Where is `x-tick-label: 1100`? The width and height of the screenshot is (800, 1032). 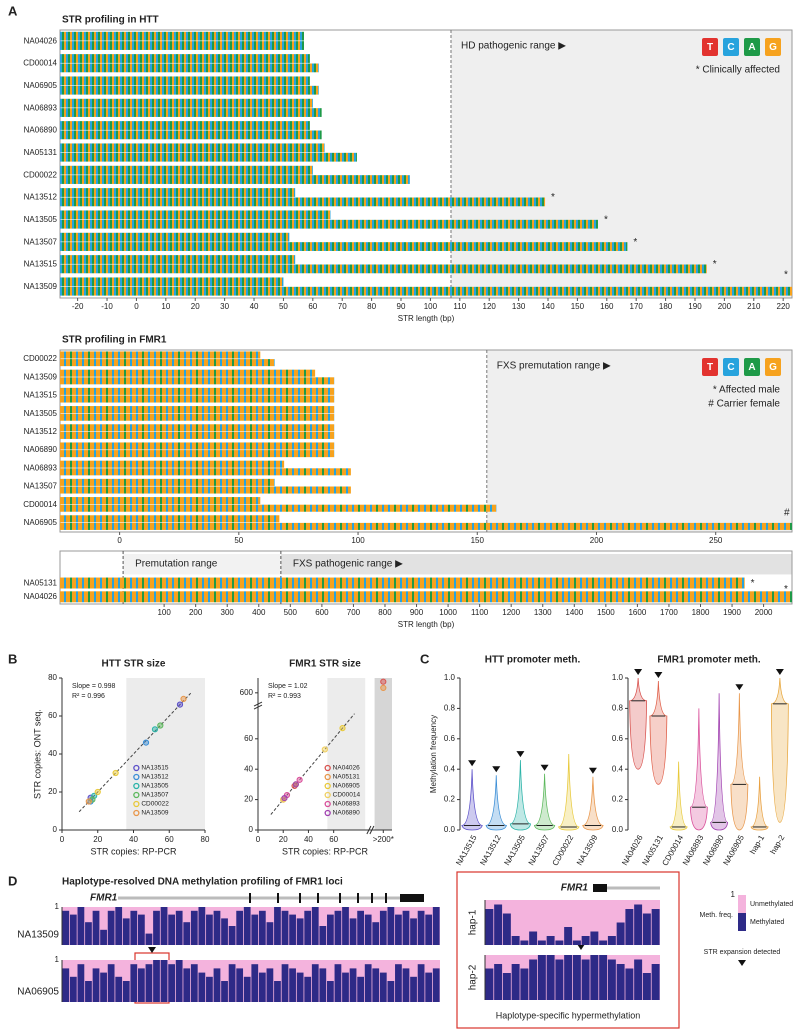
x-tick-label: 1100 is located at coordinates (480, 612).